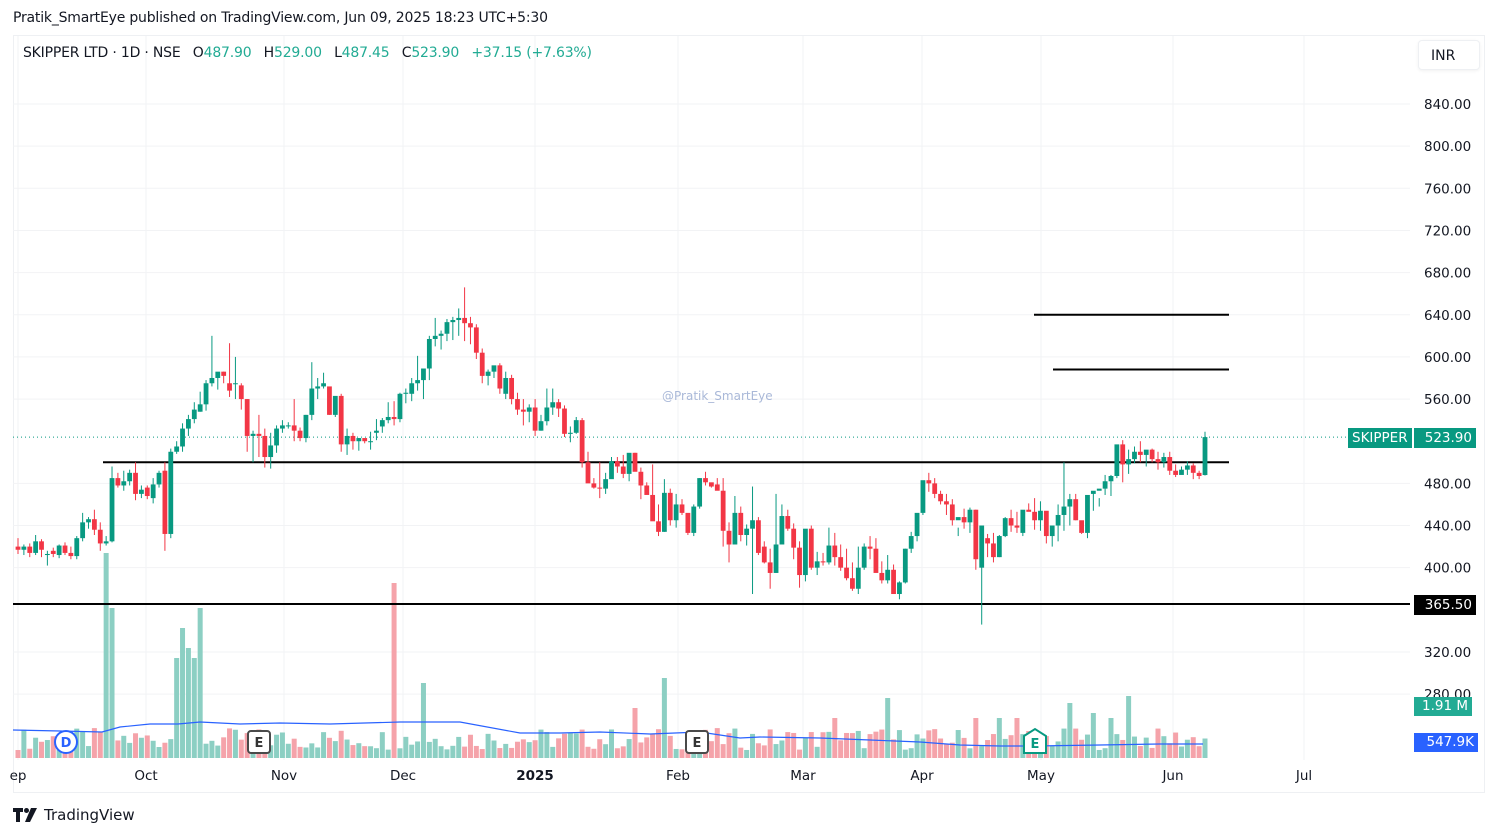 This screenshot has height=837, width=1498. What do you see at coordinates (1449, 55) in the screenshot?
I see `currency-button: INR` at bounding box center [1449, 55].